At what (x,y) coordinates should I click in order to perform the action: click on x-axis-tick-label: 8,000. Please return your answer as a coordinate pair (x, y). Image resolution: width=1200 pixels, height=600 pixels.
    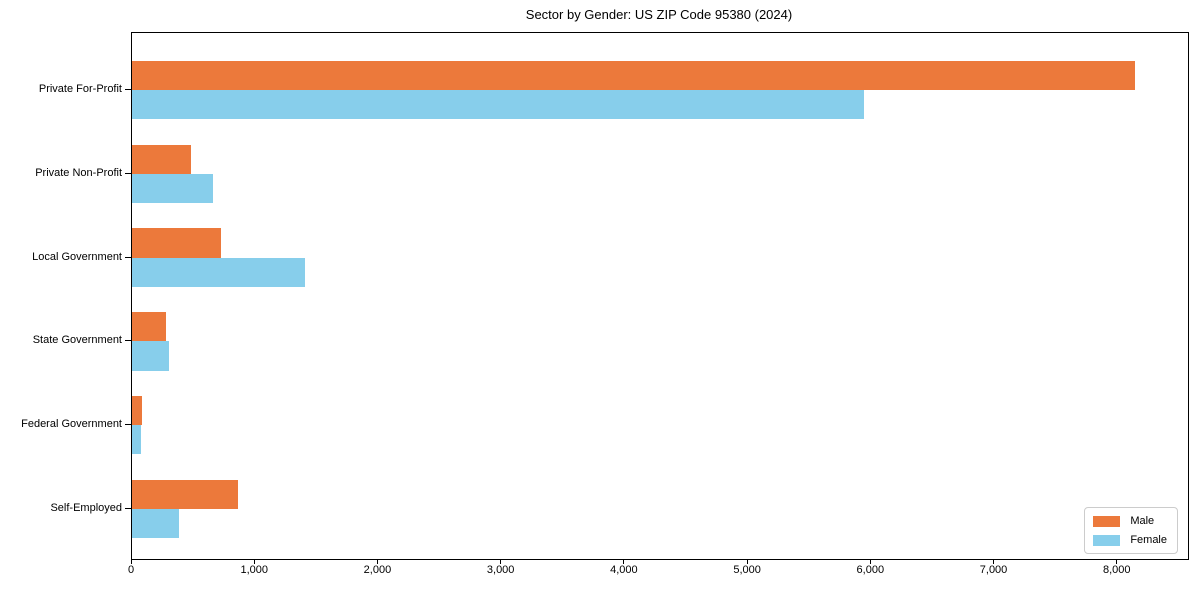
    Looking at the image, I should click on (1116, 570).